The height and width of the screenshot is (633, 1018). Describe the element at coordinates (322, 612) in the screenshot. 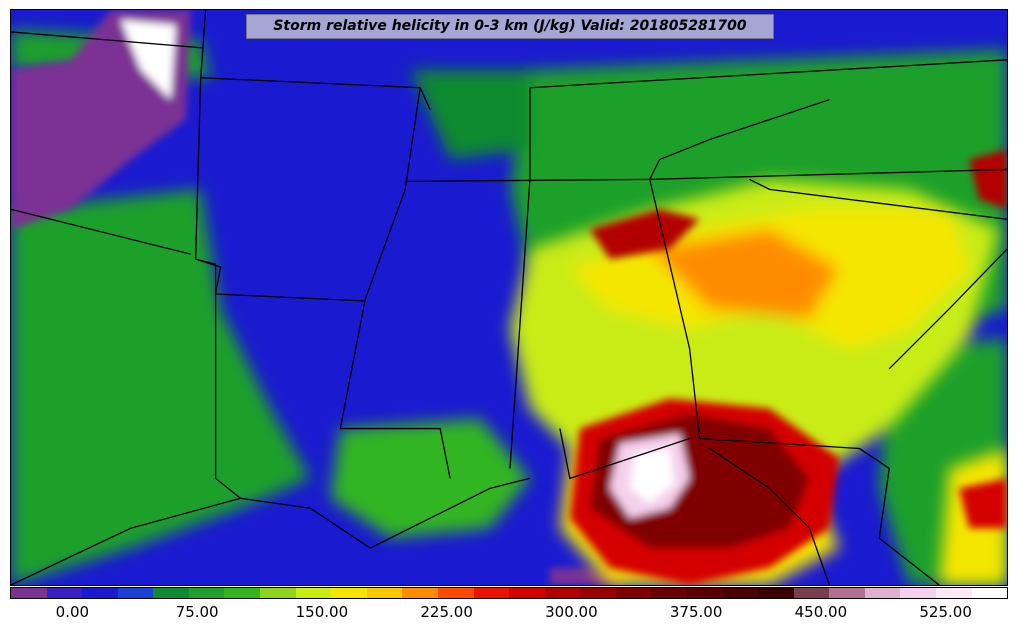

I see `colorbar-tick-label: 150.00` at that location.